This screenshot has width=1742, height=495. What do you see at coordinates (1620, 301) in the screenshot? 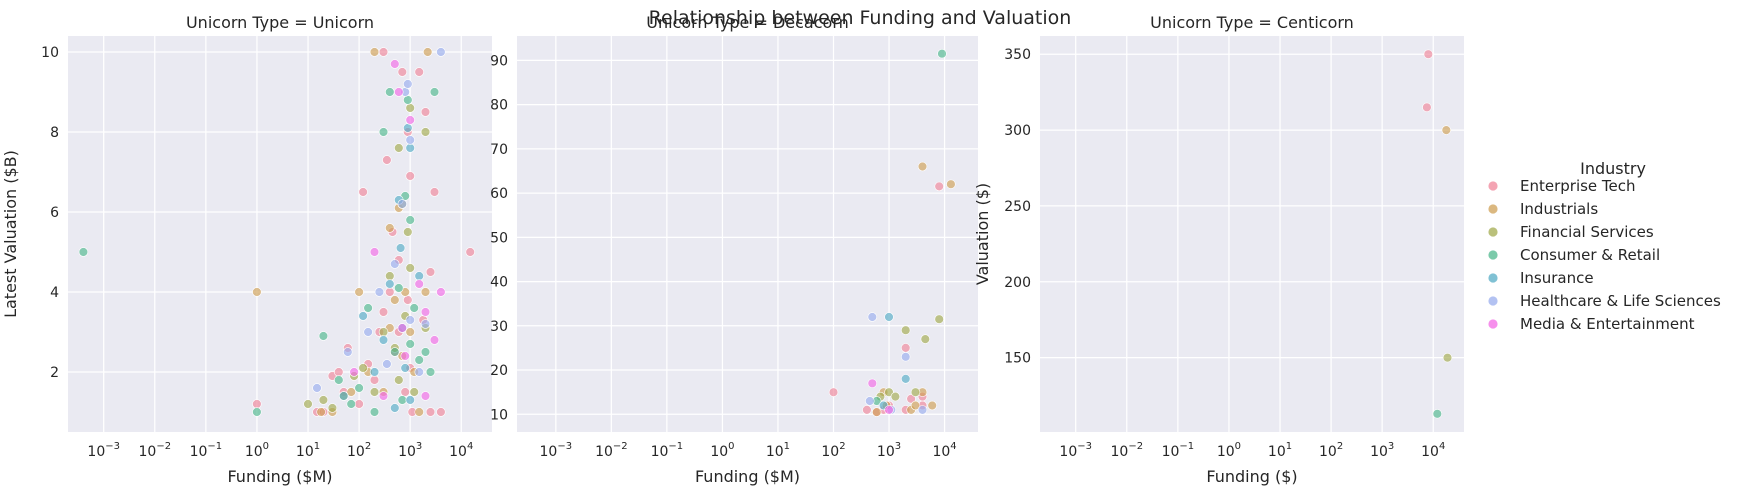
I see `legend-label: Healthcare & Life Sciences` at bounding box center [1620, 301].